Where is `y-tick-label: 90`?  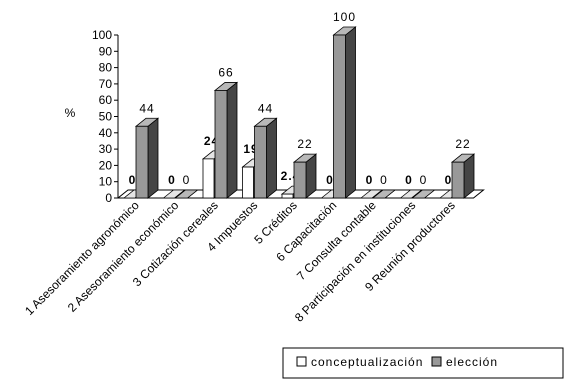
y-tick-label: 90 is located at coordinates (106, 51).